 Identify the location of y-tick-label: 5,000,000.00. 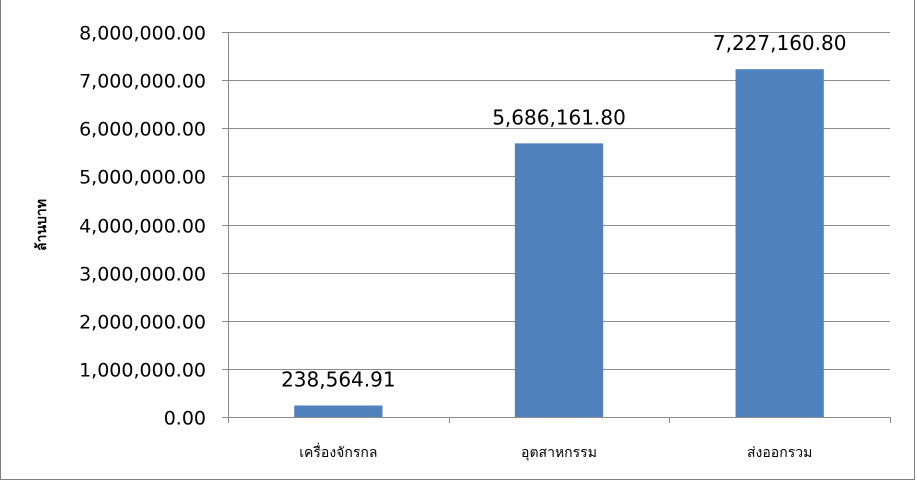
(142, 178).